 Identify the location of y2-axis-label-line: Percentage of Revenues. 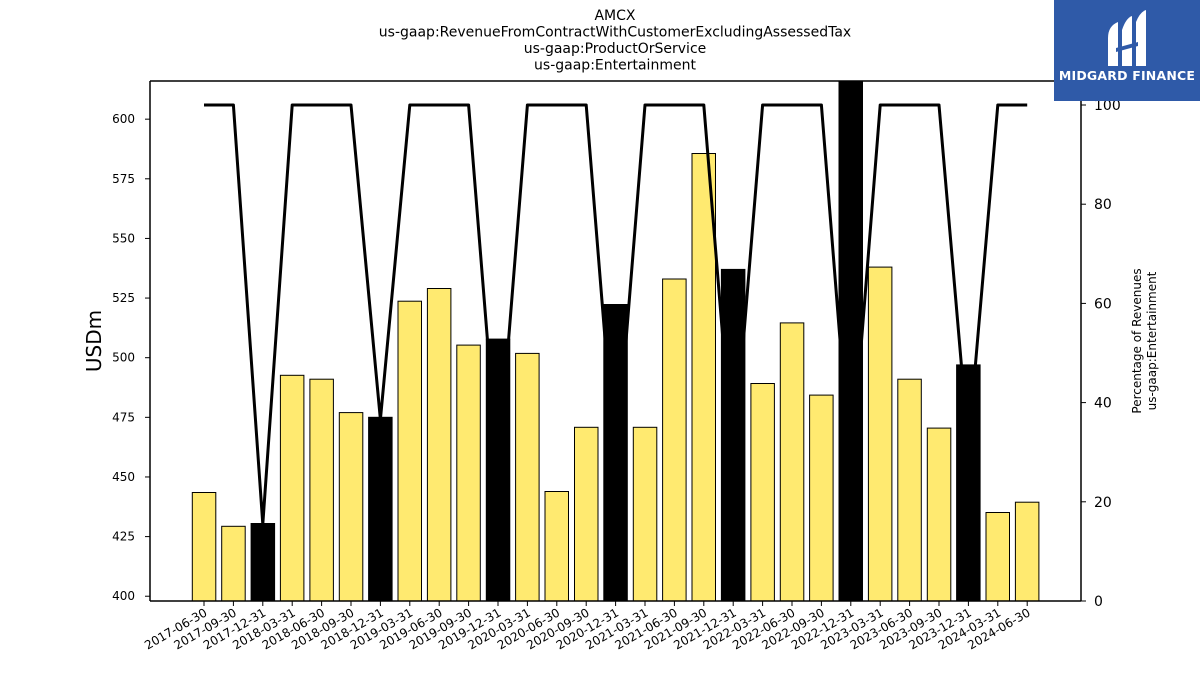
(1137, 340).